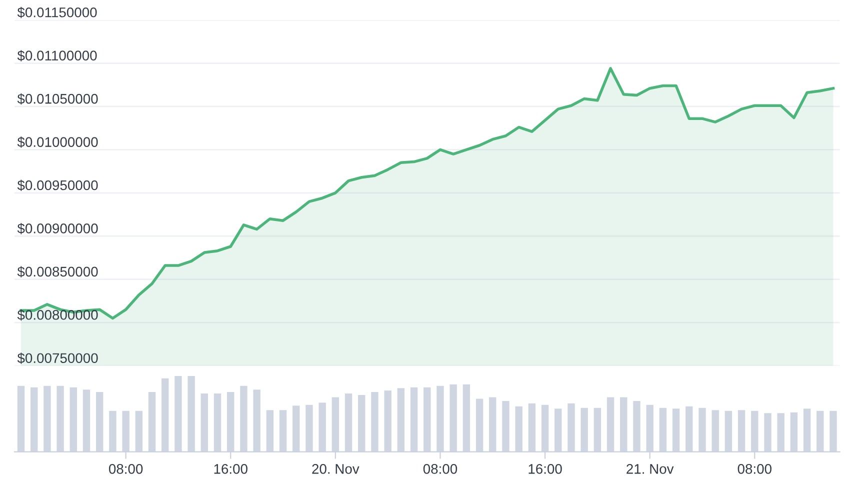 This screenshot has width=850, height=489. I want to click on y-tick-label: $0.00950000, so click(57, 185).